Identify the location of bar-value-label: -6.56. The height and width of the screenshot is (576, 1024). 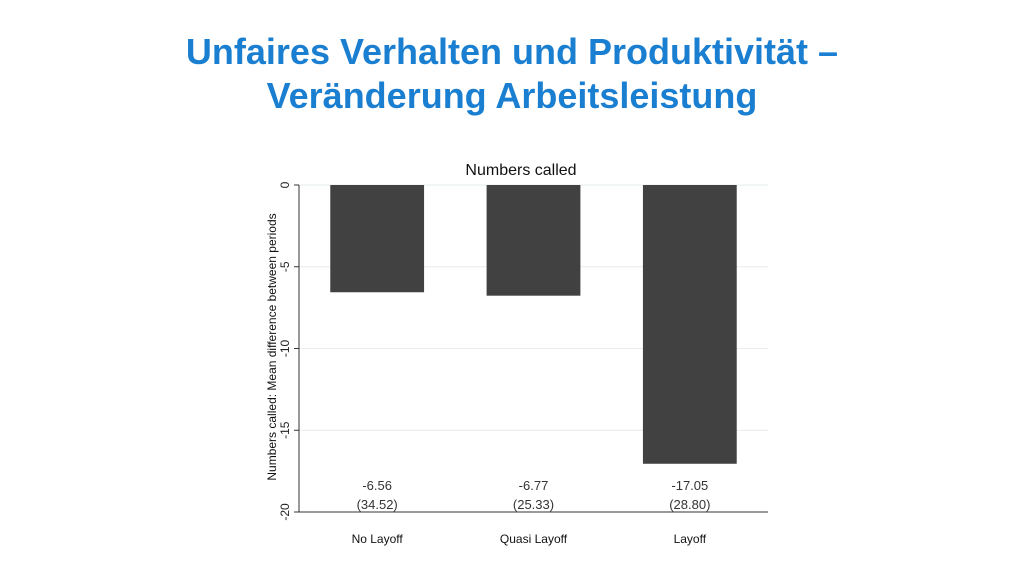
(377, 485).